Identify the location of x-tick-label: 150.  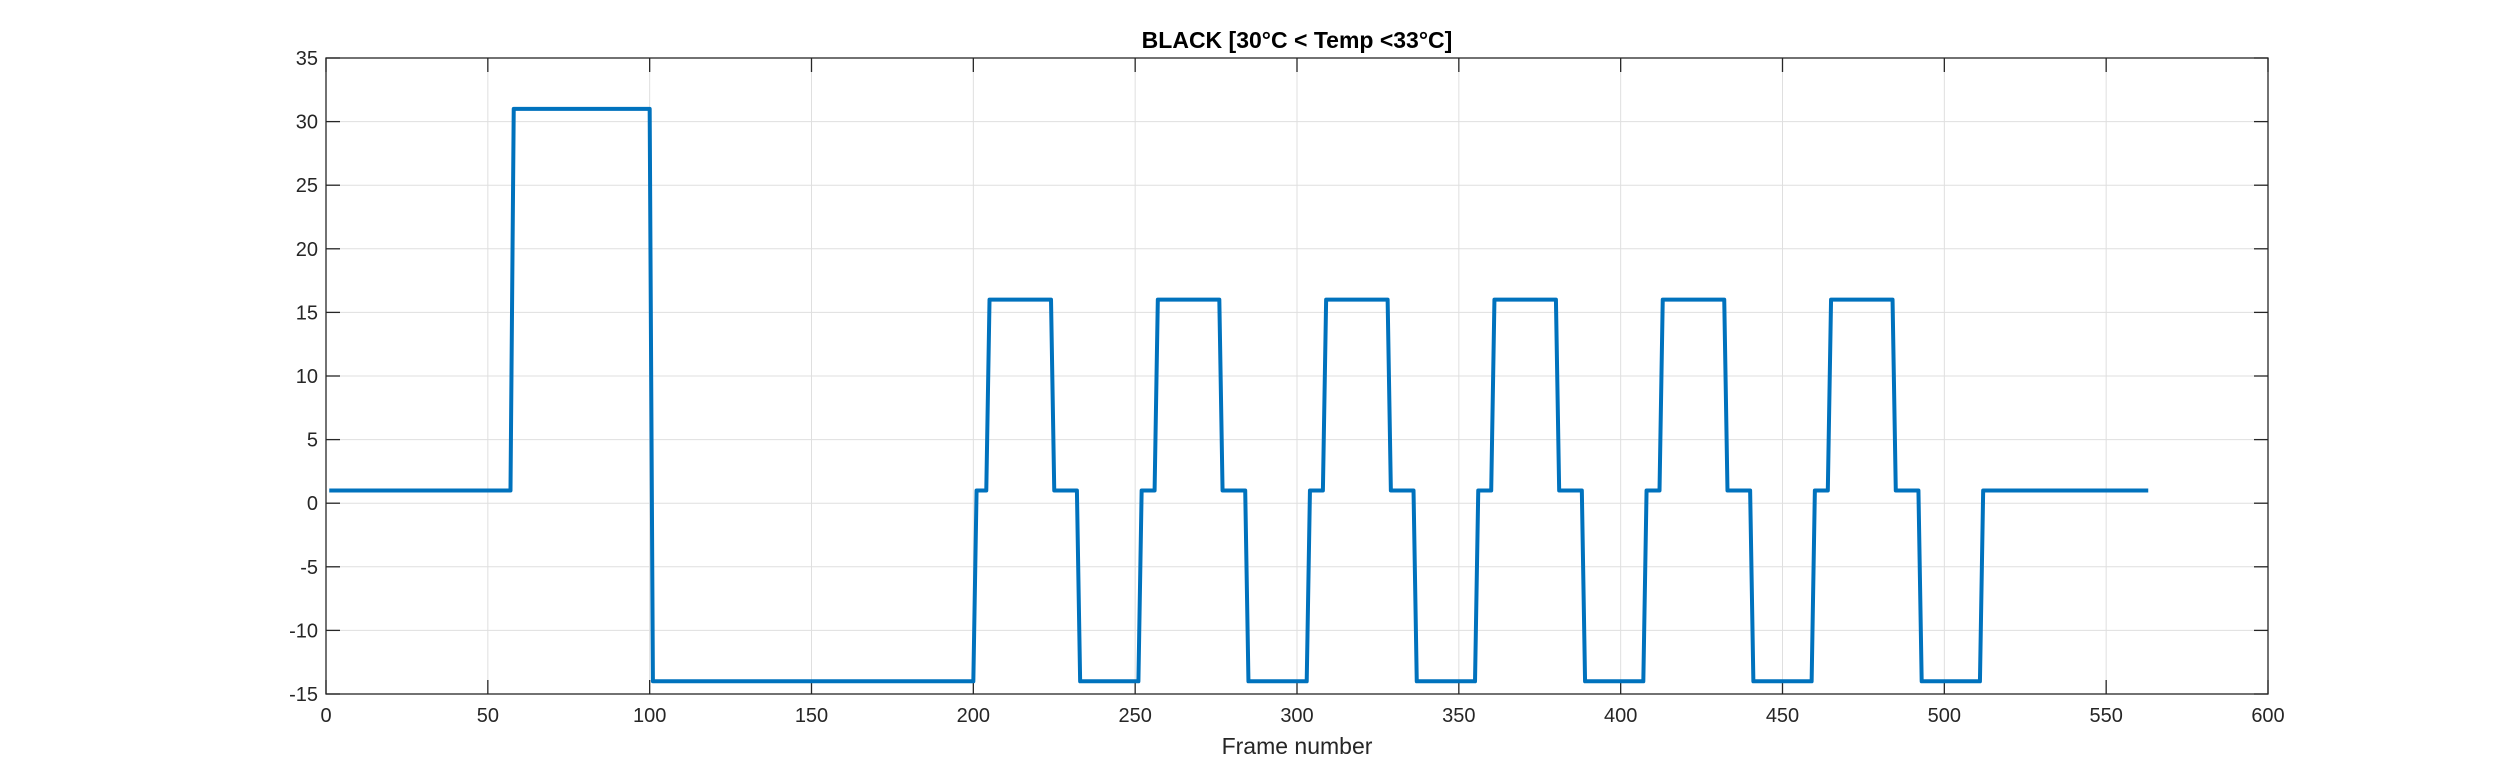
(811, 716).